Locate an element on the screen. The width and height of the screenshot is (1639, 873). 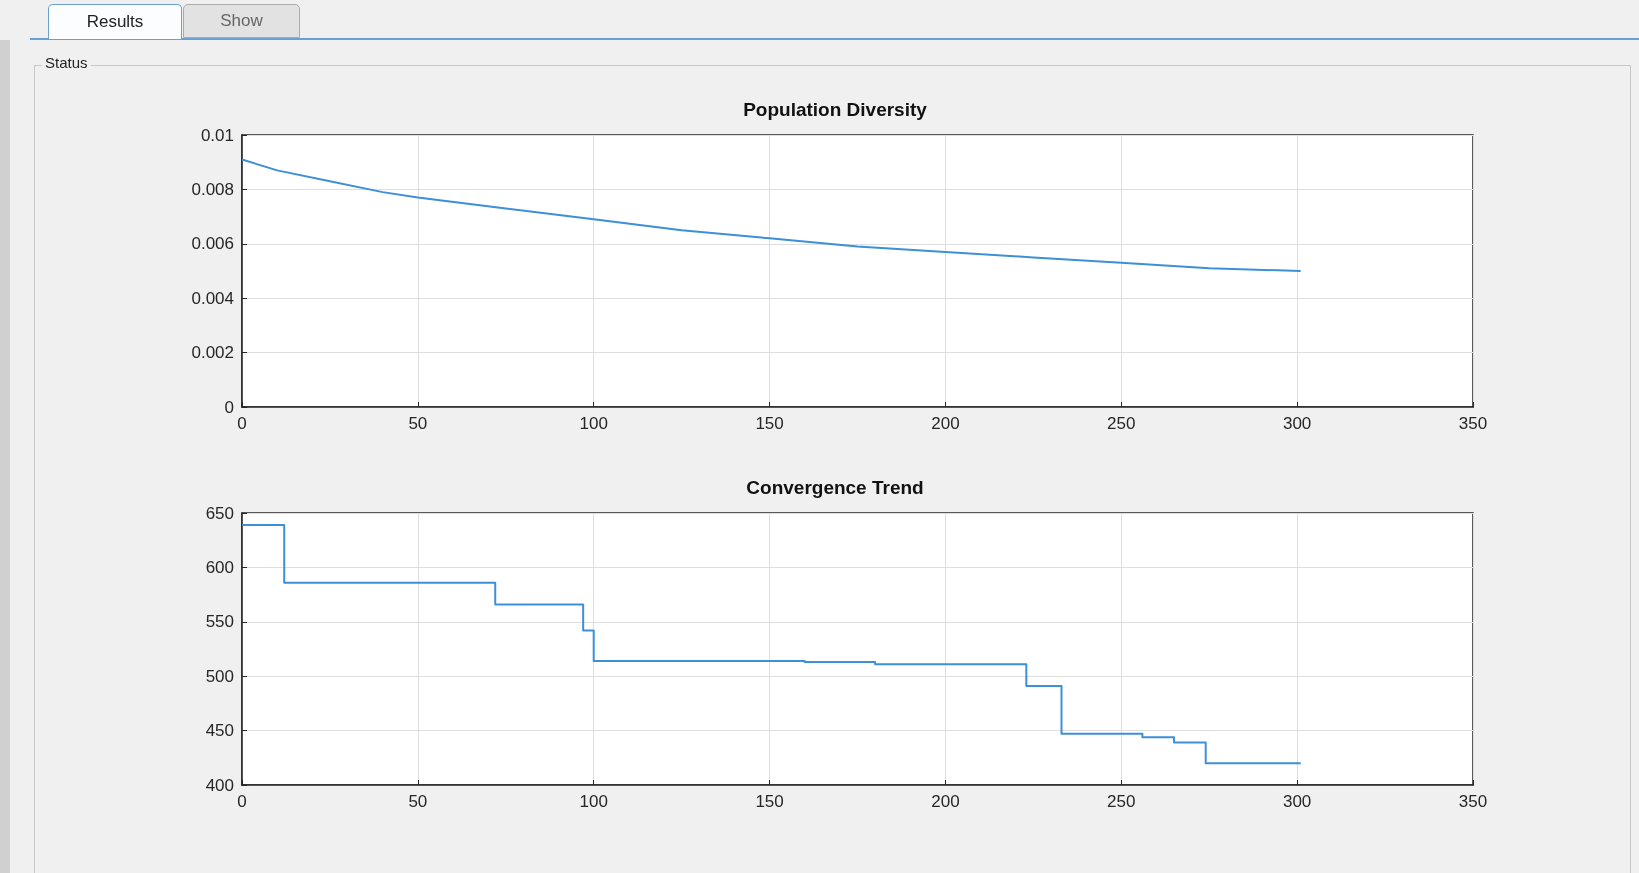
y-tick-label: 0.004 is located at coordinates (212, 298).